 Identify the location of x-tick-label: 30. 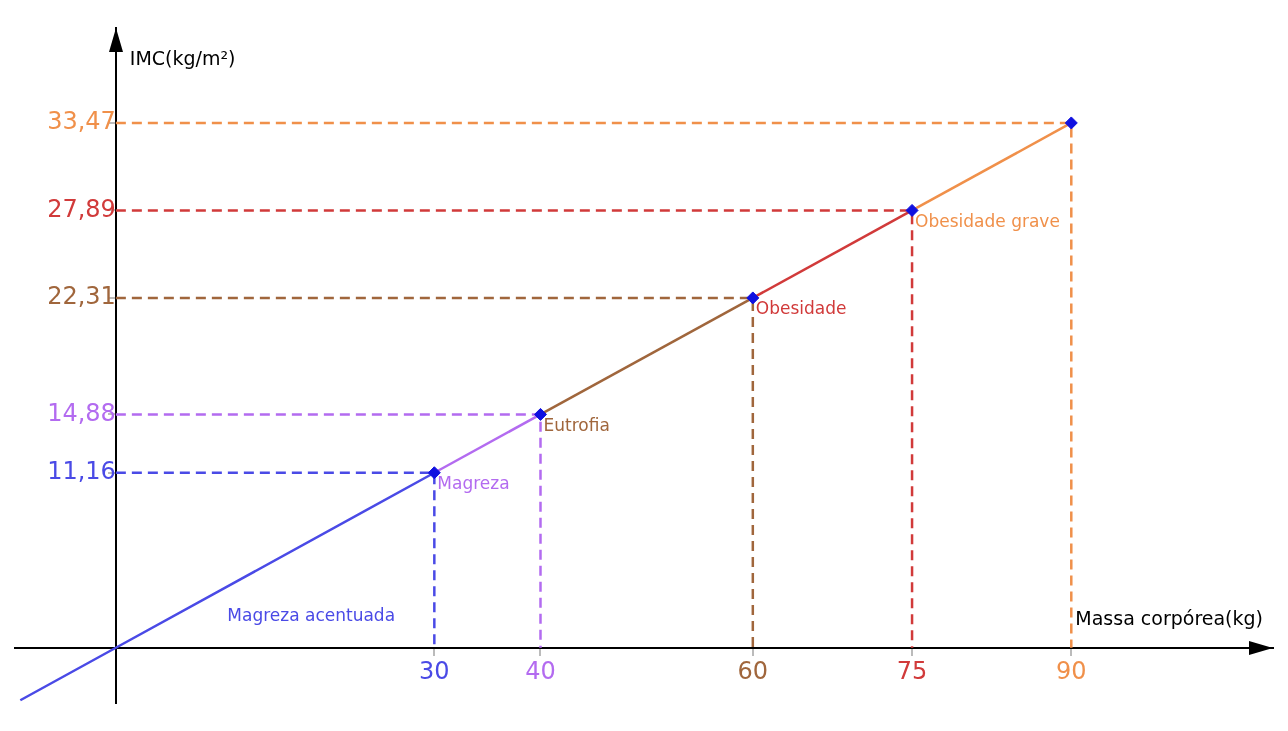
(434, 671).